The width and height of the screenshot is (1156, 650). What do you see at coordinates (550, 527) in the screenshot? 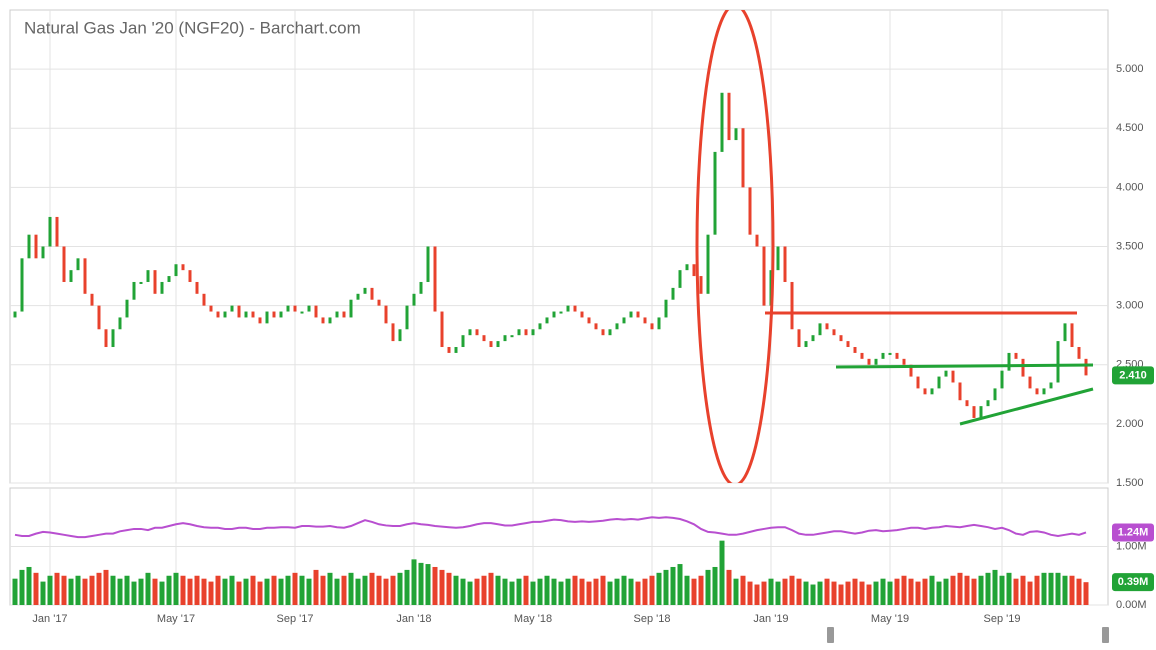
I see `volume-average-line` at bounding box center [550, 527].